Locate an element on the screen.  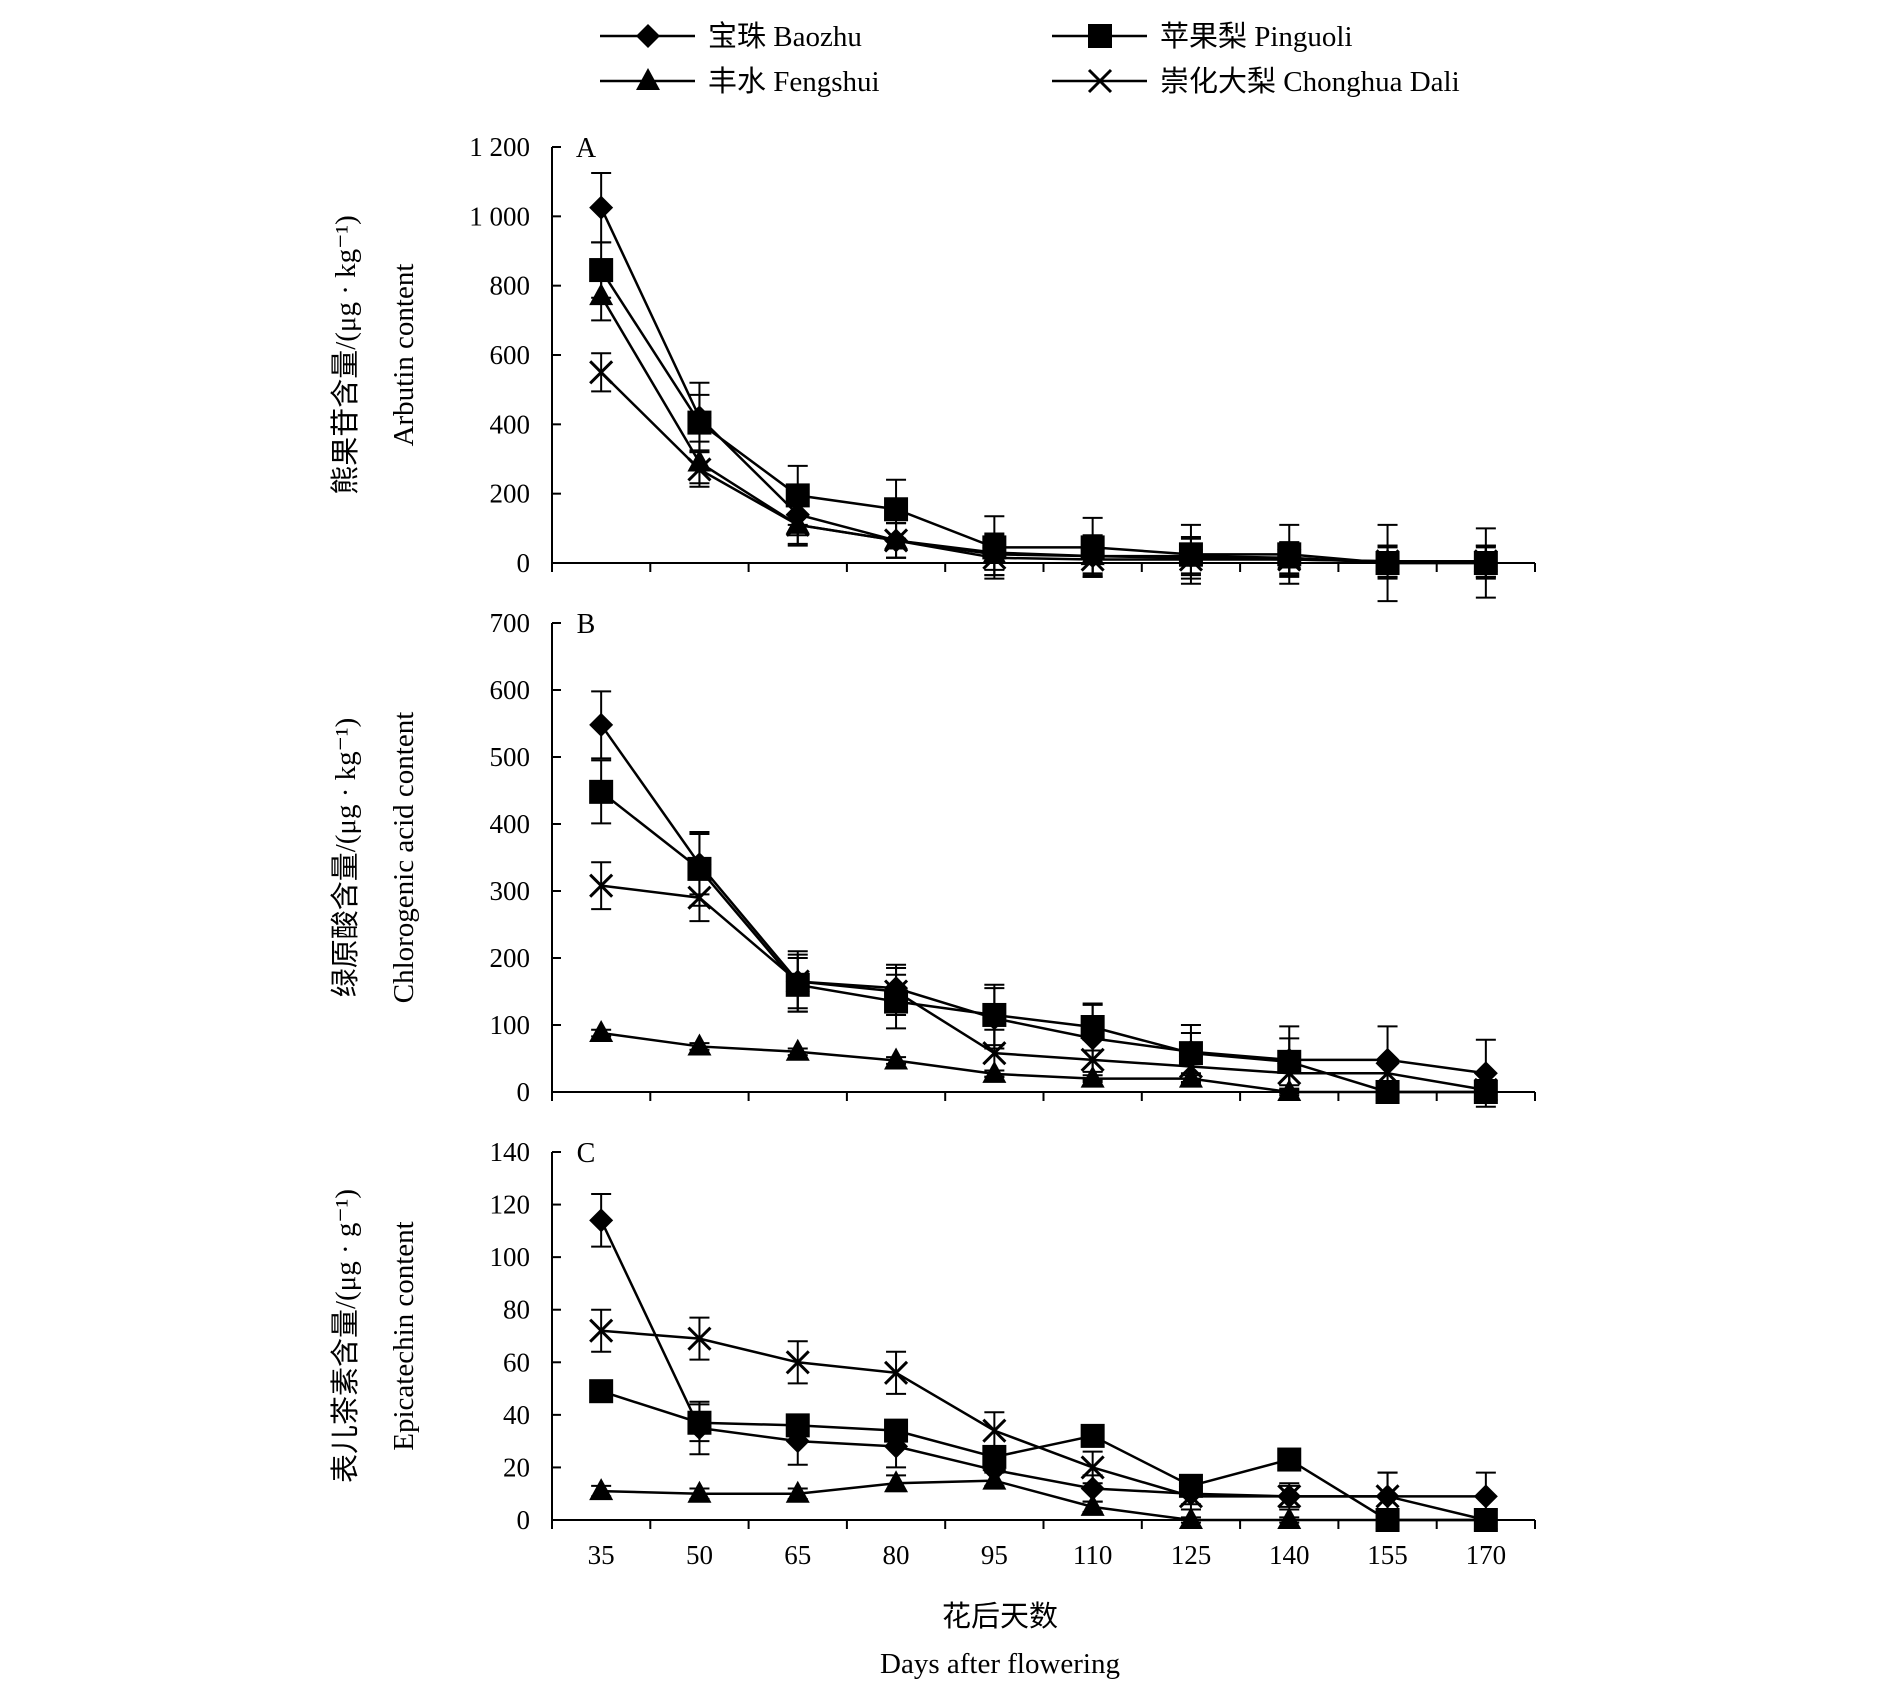
x-tick-label: 110 is located at coordinates (1093, 1555).